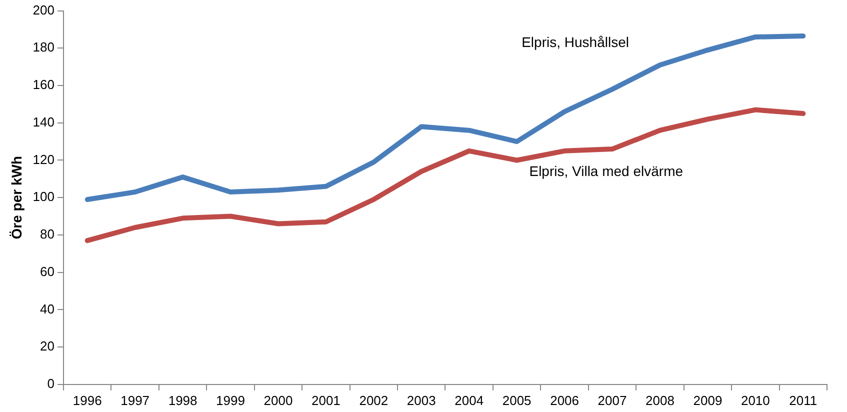  Describe the element at coordinates (660, 400) in the screenshot. I see `x-tick-label: 2008` at that location.